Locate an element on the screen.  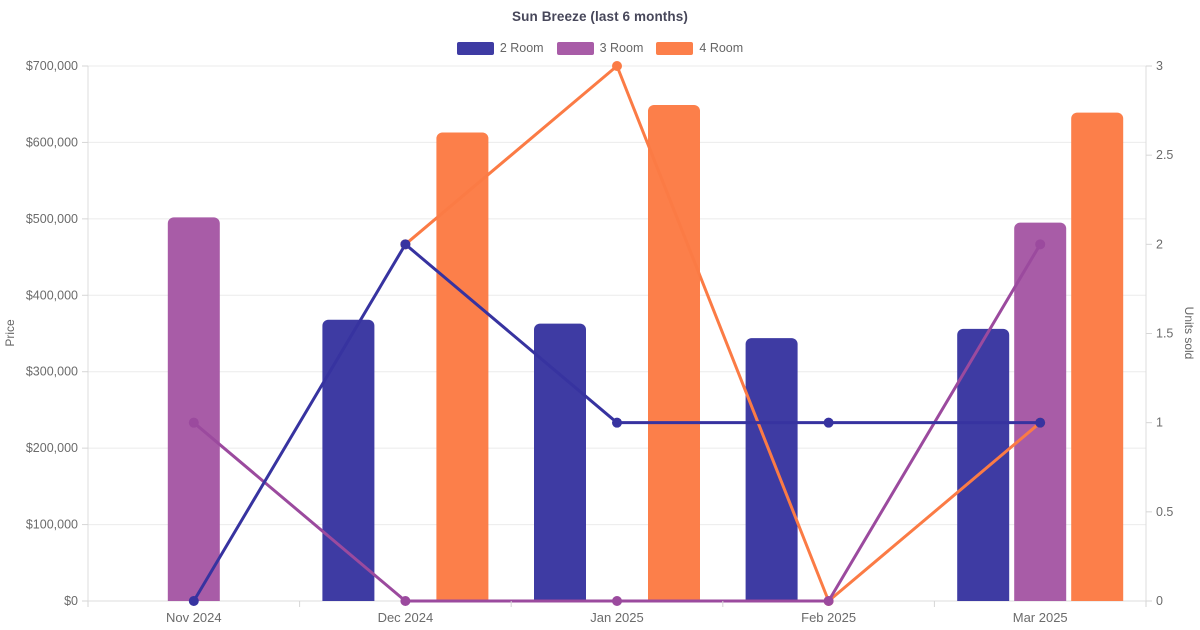
legend-item-4-room: 4 Room is located at coordinates (699, 48).